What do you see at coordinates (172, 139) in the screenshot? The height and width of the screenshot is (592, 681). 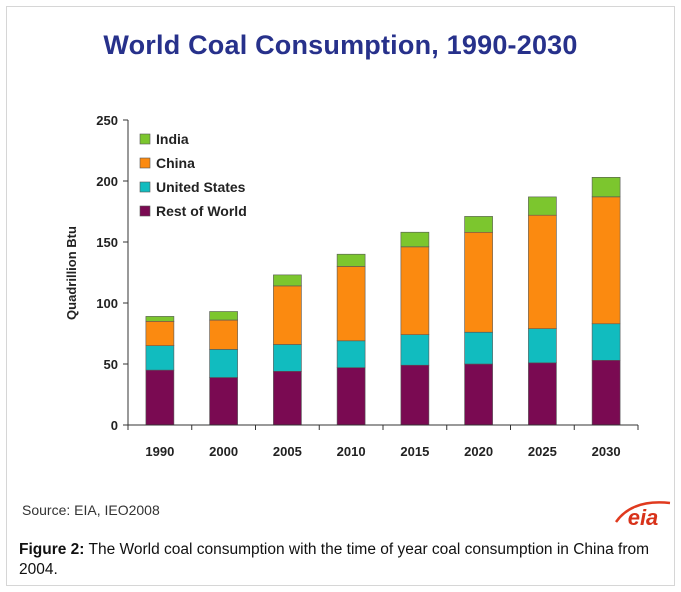 I see `legend-label-india: India` at bounding box center [172, 139].